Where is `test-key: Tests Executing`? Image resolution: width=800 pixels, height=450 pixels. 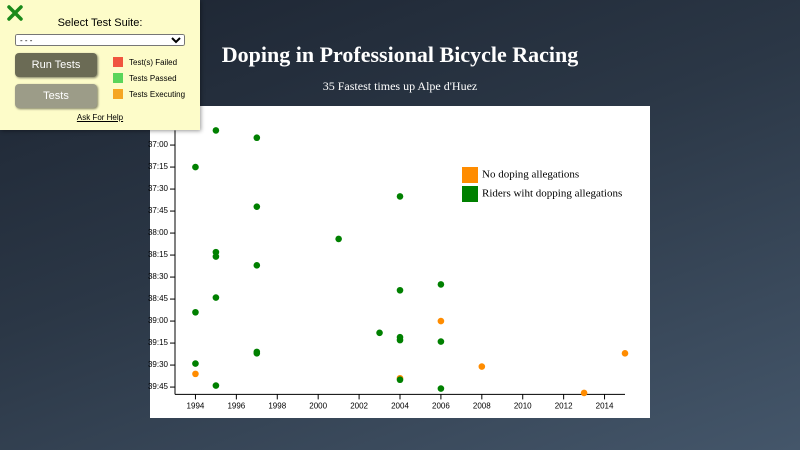
test-key: Tests Executing is located at coordinates (149, 94).